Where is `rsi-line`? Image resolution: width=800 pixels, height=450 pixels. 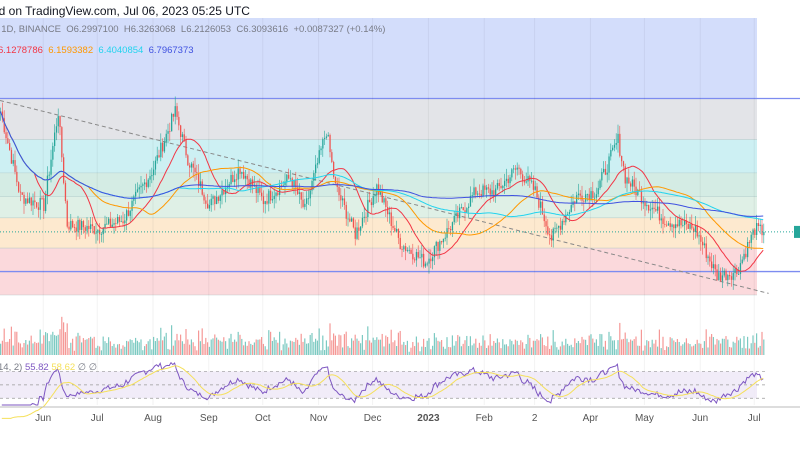 rsi-line is located at coordinates (382, 383).